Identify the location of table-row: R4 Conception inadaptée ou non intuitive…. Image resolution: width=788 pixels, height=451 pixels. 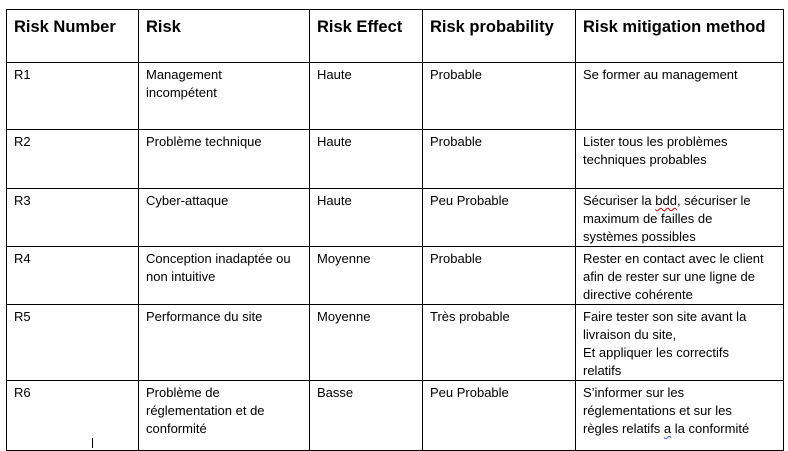
(395, 275).